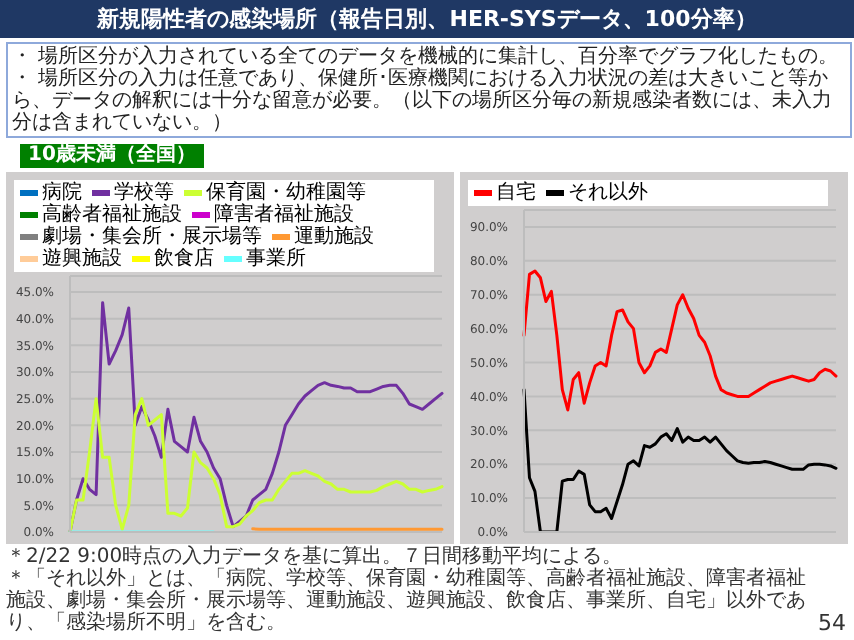 This screenshot has height=640, width=854. What do you see at coordinates (283, 215) in the screenshot?
I see `legend-label: 障害者福祉施設` at bounding box center [283, 215].